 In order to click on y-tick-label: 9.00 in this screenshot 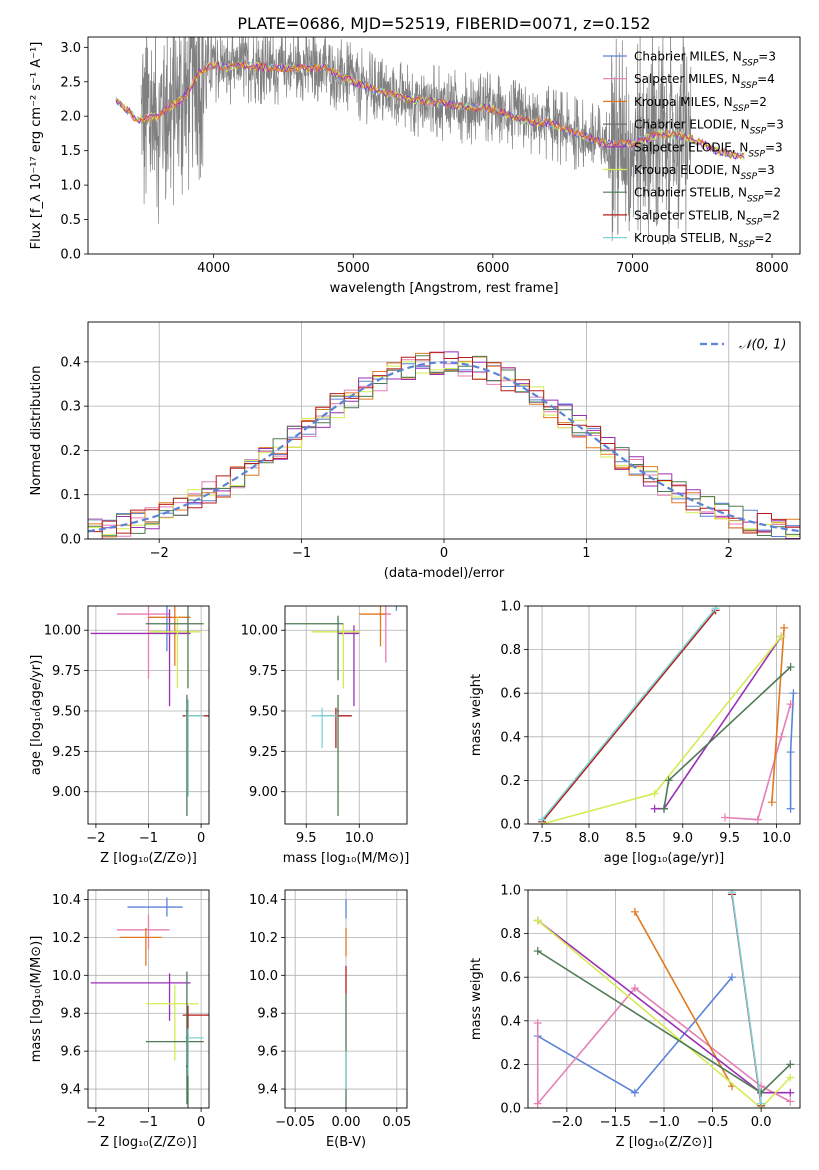, I will do `click(263, 792)`.